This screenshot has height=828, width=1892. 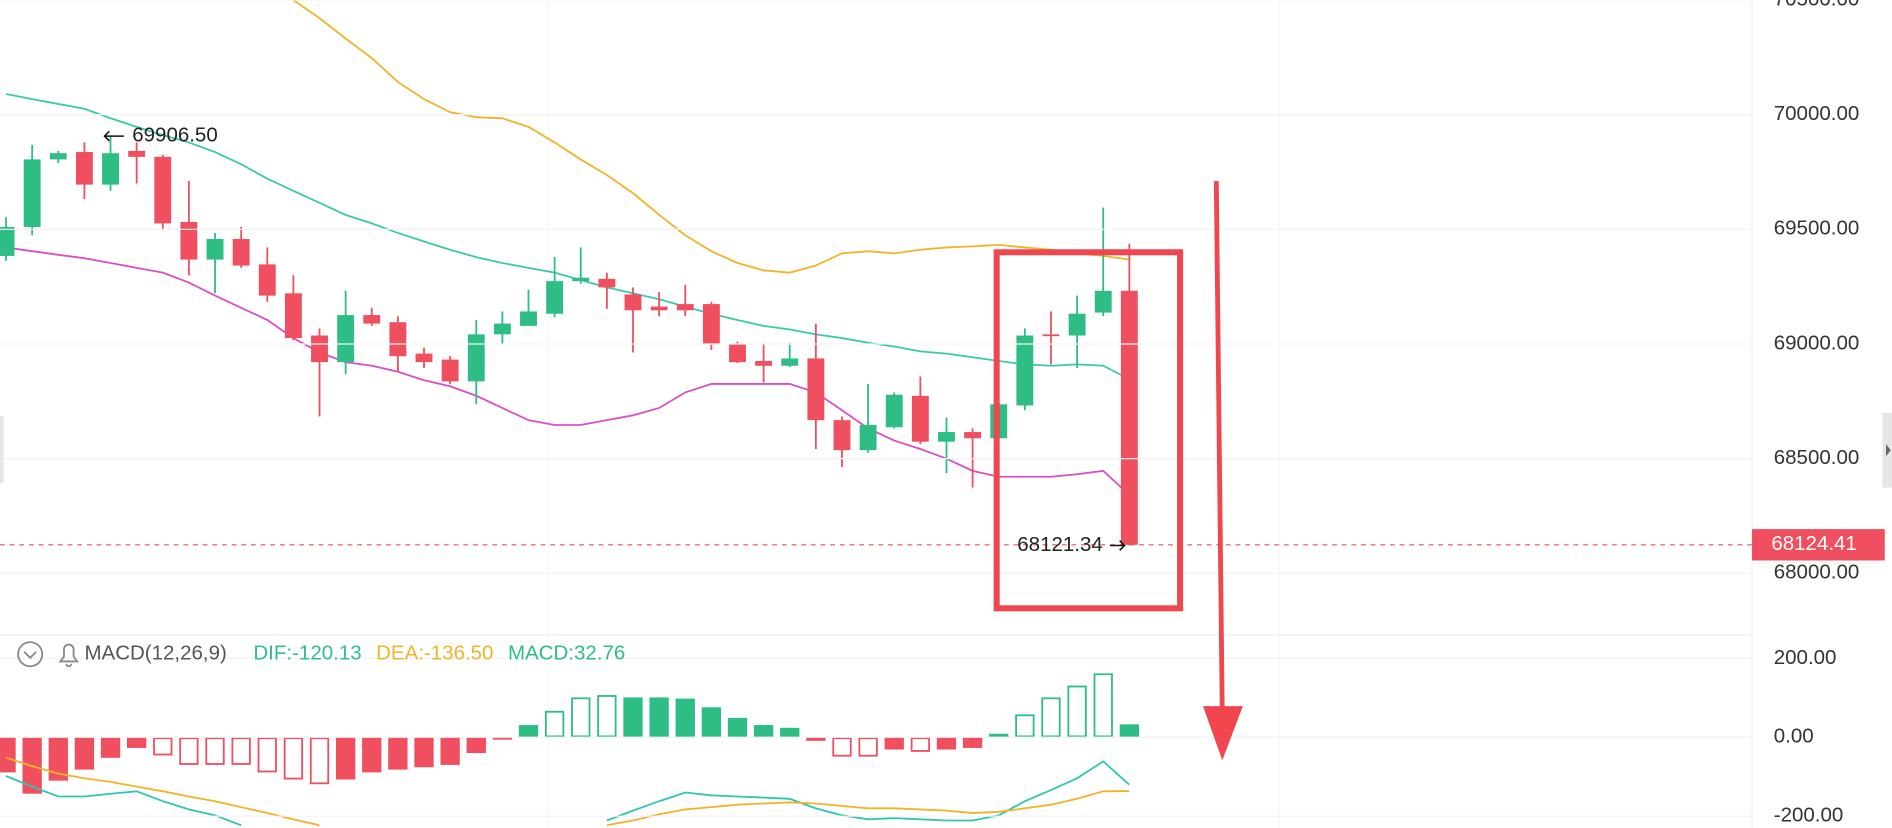 I want to click on macd-pane, so click(x=570, y=750).